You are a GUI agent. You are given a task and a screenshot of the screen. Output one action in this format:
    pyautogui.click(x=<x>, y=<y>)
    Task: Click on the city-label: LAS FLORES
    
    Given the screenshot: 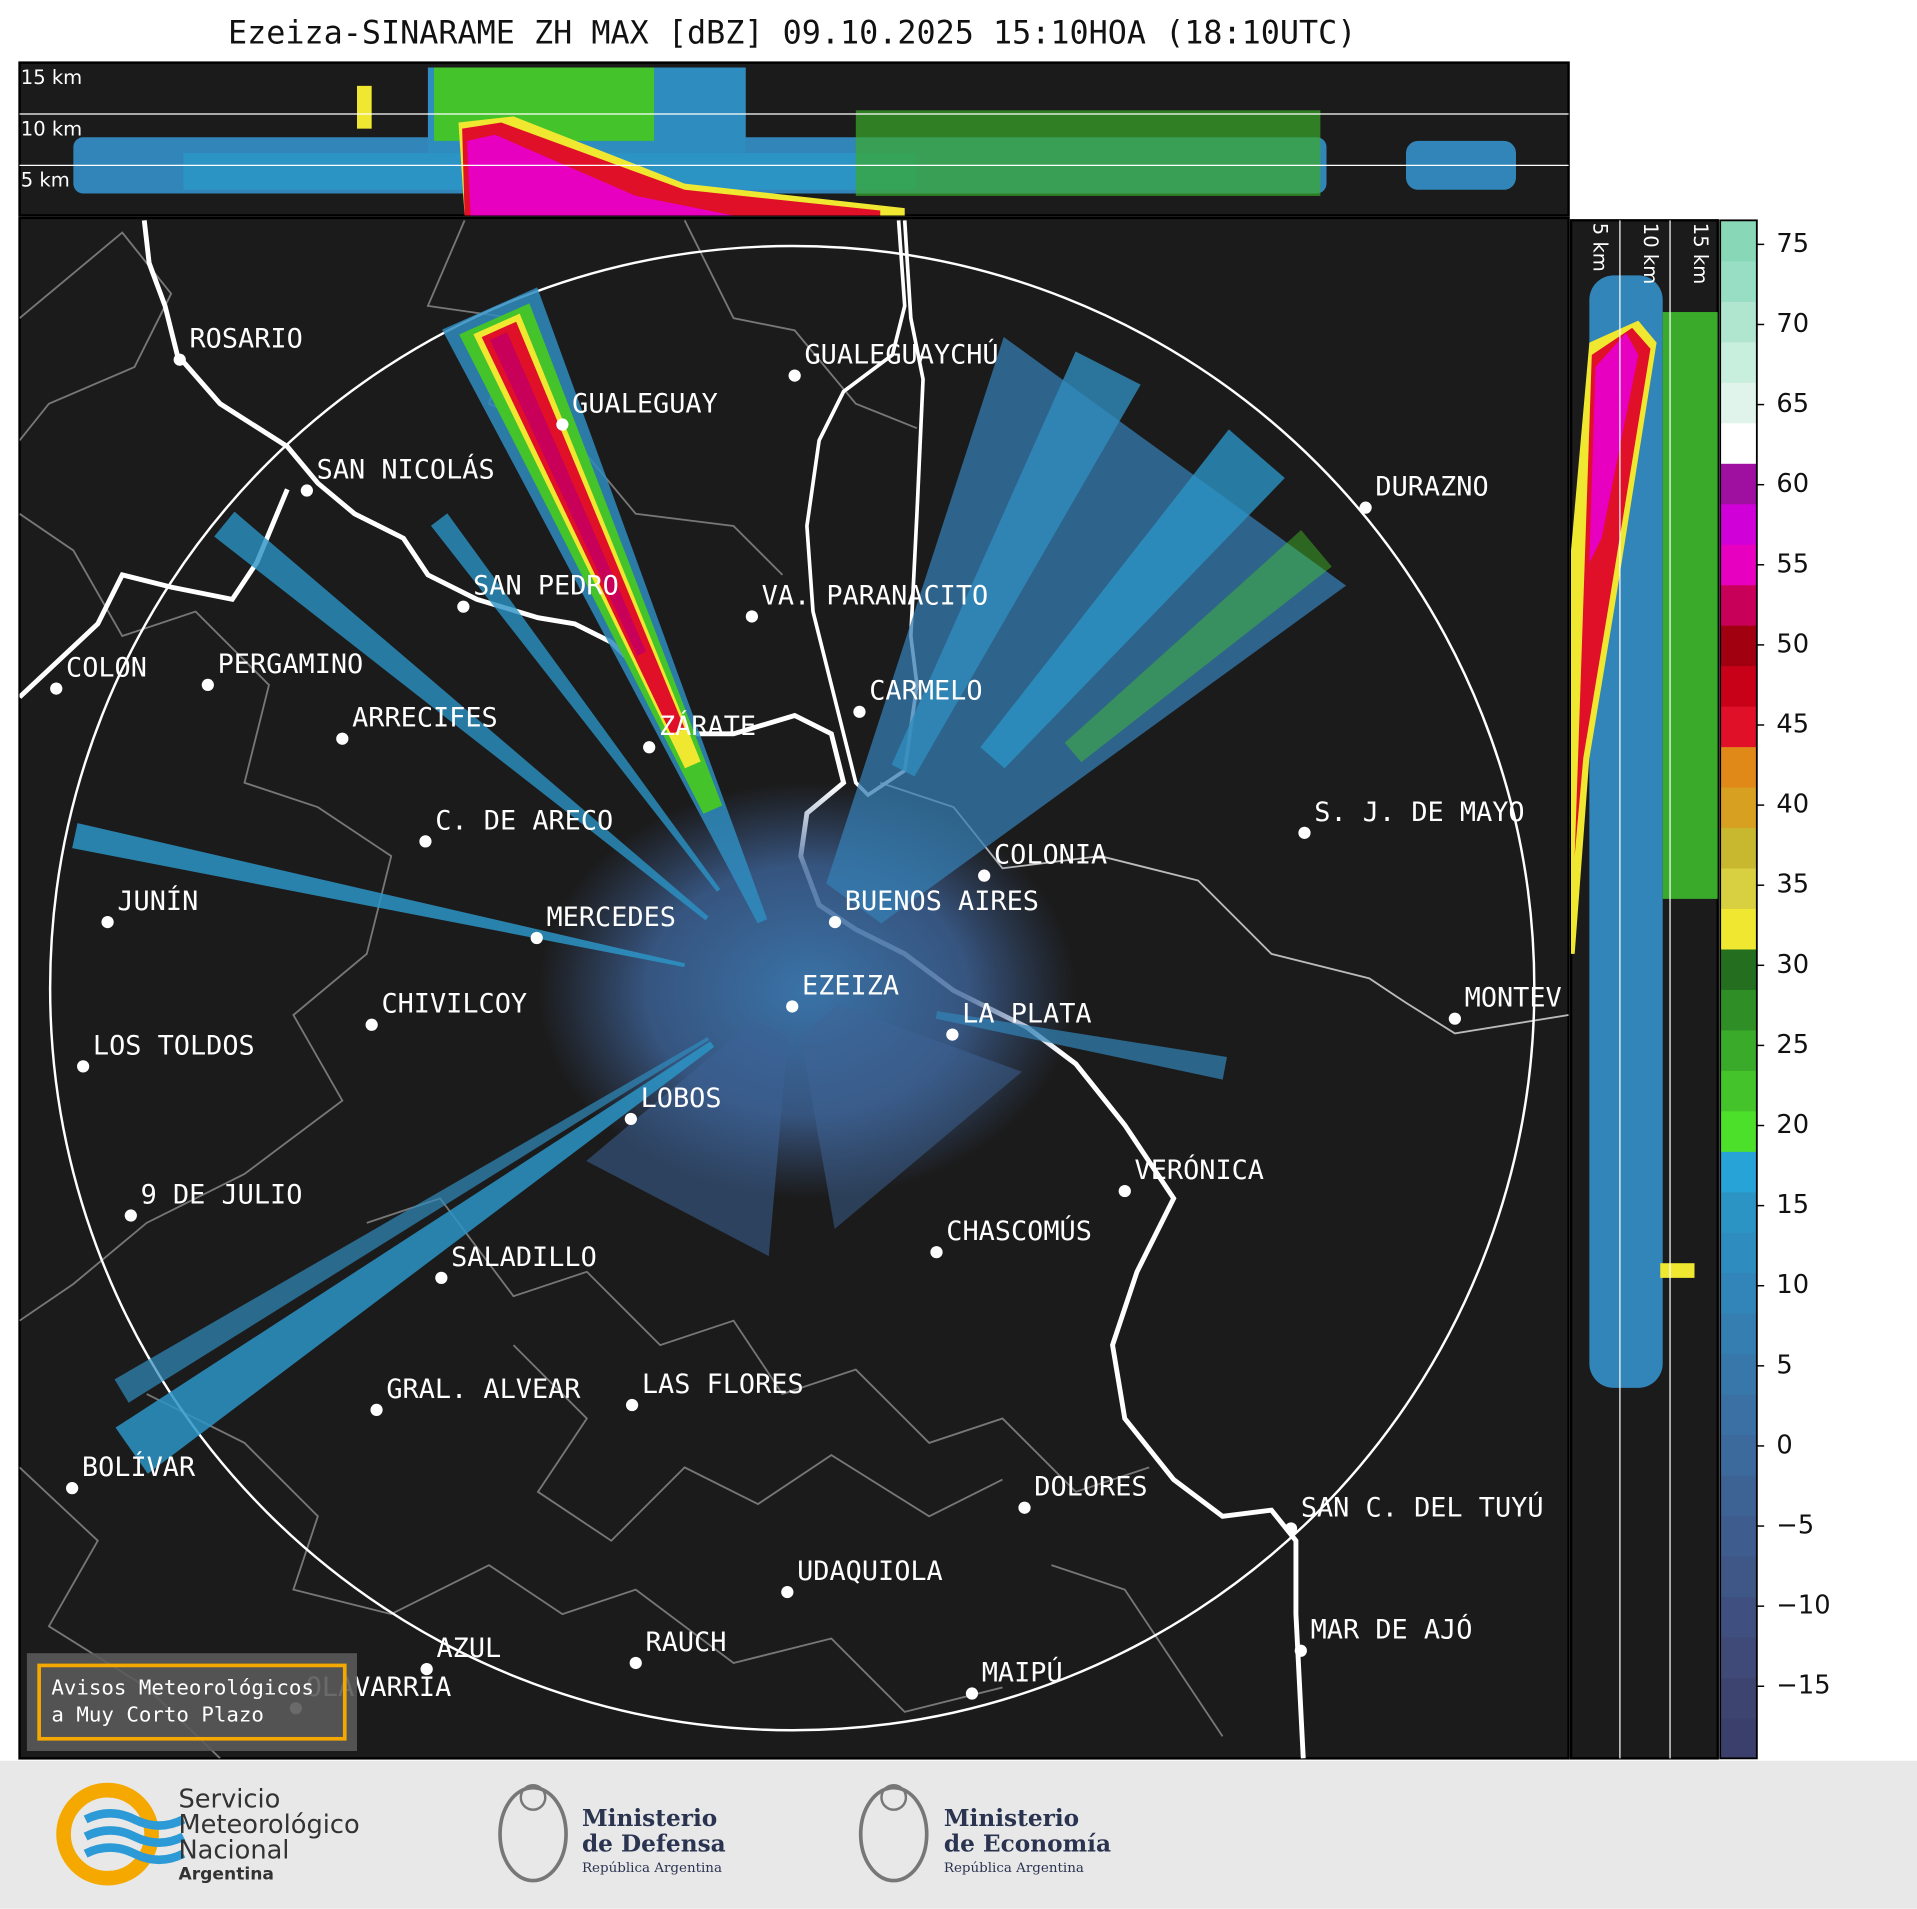 What is the action you would take?
    pyautogui.click(x=723, y=1384)
    